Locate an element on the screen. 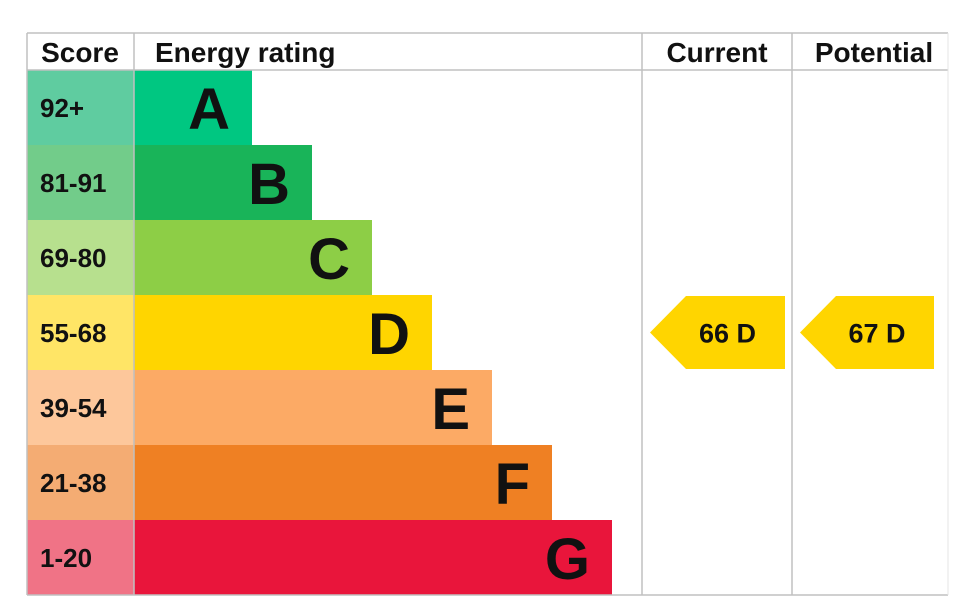 The width and height of the screenshot is (974, 615). score-cell-G is located at coordinates (80, 557).